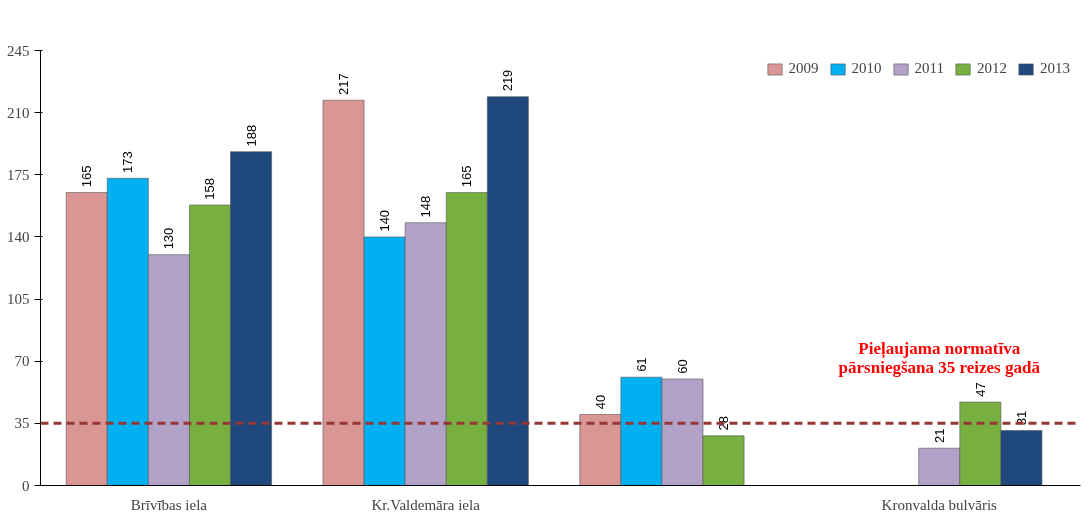 This screenshot has height=515, width=1090. Describe the element at coordinates (385, 220) in the screenshot. I see `data-label: 140` at that location.